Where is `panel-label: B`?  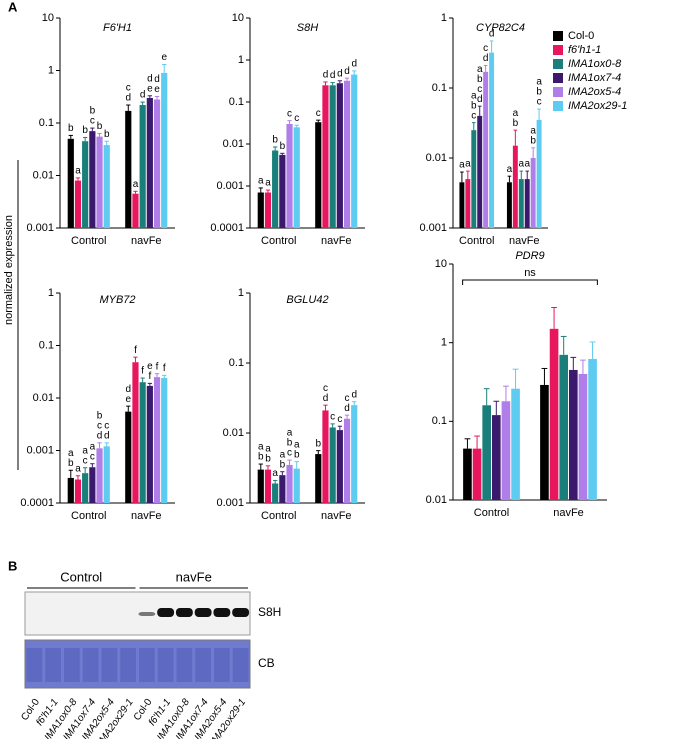 panel-label: B is located at coordinates (12, 565).